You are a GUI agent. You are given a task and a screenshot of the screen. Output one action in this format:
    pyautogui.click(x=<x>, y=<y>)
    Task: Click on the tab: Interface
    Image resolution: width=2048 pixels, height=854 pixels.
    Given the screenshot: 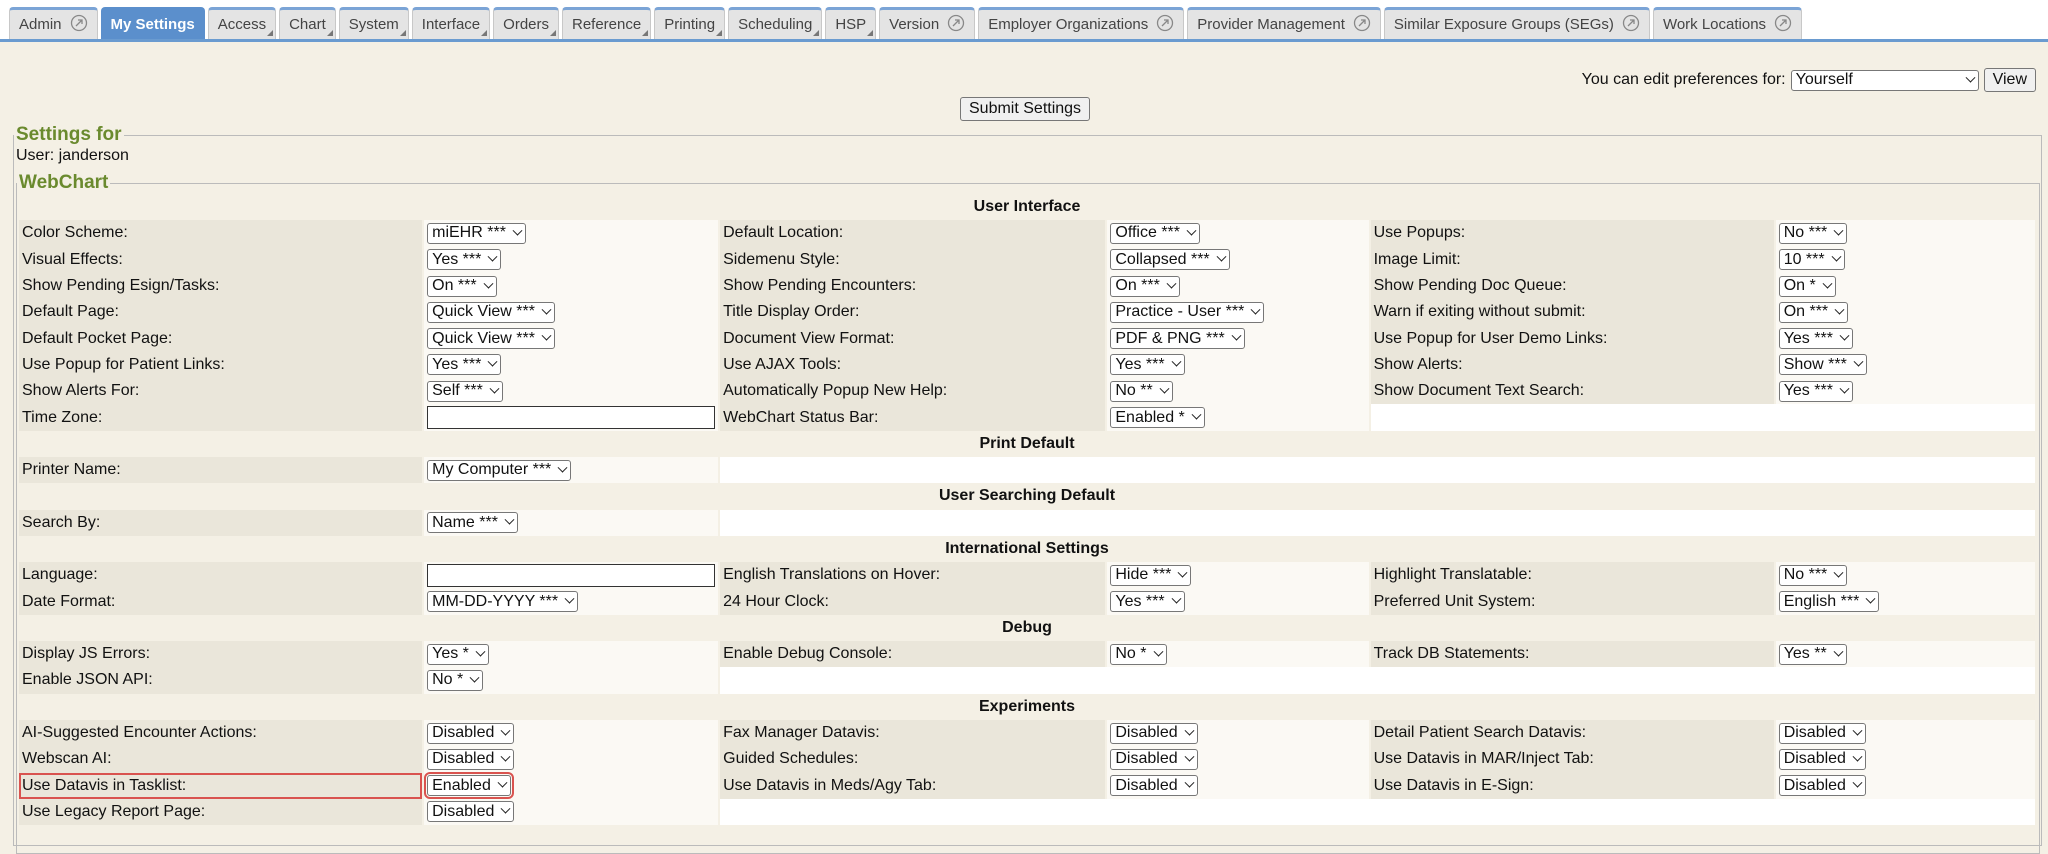 What is the action you would take?
    pyautogui.click(x=451, y=23)
    